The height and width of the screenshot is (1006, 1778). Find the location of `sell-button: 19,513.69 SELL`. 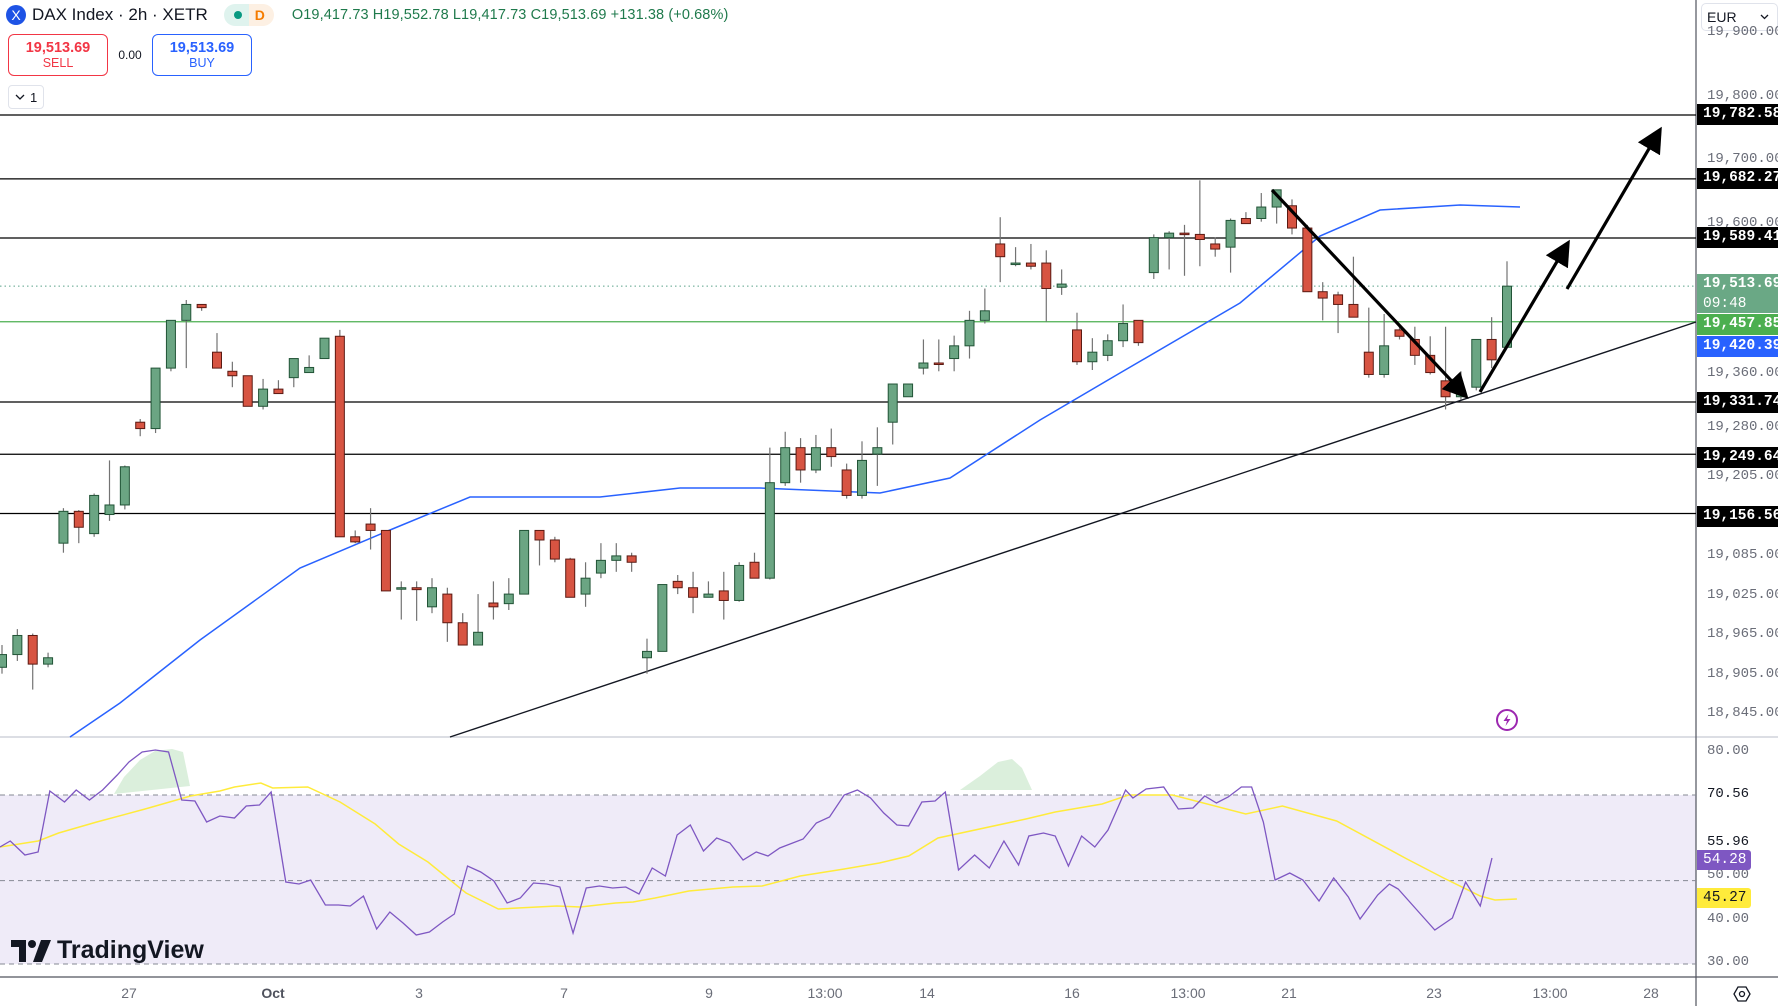

sell-button: 19,513.69 SELL is located at coordinates (58, 55).